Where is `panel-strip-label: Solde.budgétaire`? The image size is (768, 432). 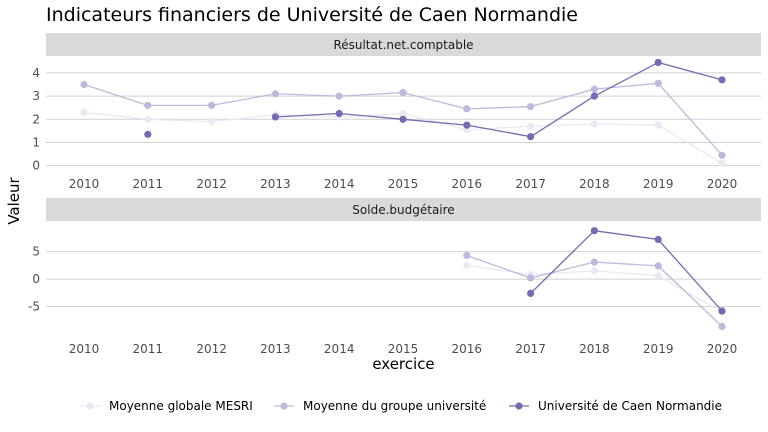 panel-strip-label: Solde.budgétaire is located at coordinates (403, 210).